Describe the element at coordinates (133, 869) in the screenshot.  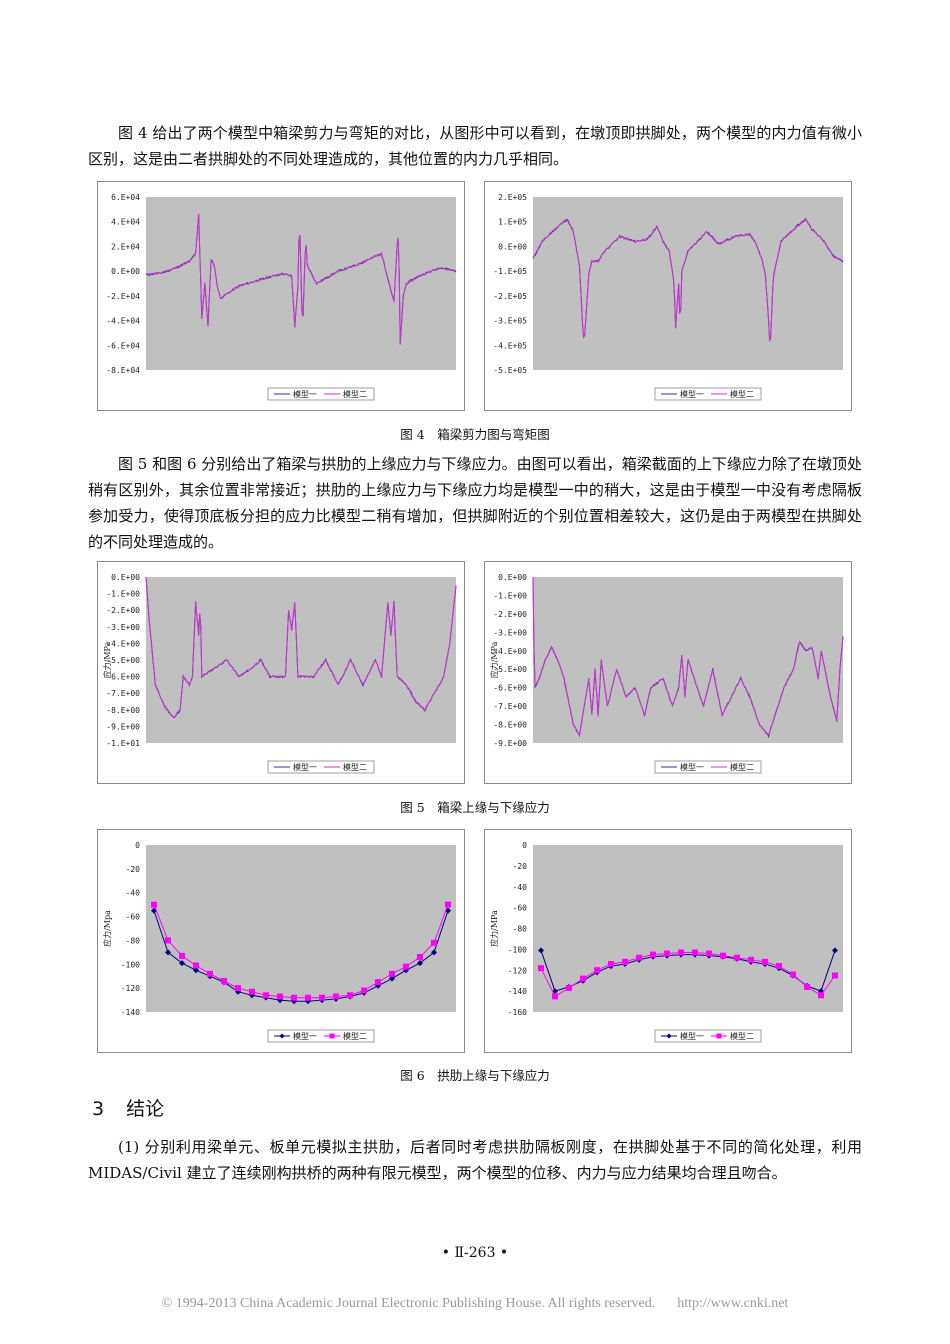
I see `y-tick-label: -20` at that location.